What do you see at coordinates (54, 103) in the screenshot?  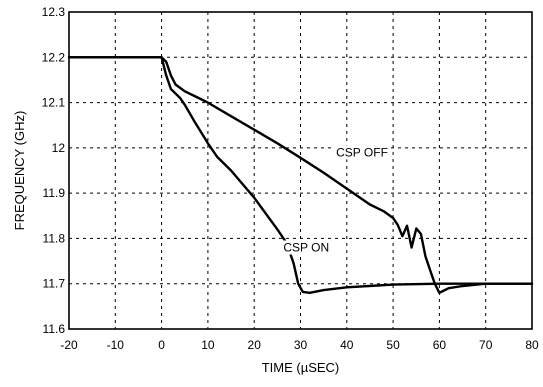 I see `y-tick-label: 12.1` at bounding box center [54, 103].